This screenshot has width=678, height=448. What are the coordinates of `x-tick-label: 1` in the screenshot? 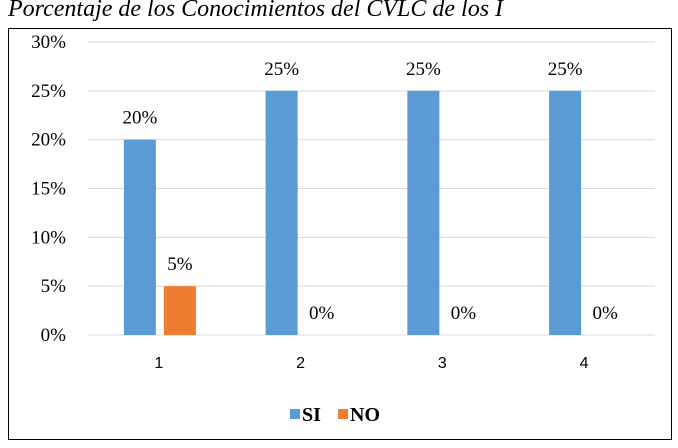 It's located at (158, 363).